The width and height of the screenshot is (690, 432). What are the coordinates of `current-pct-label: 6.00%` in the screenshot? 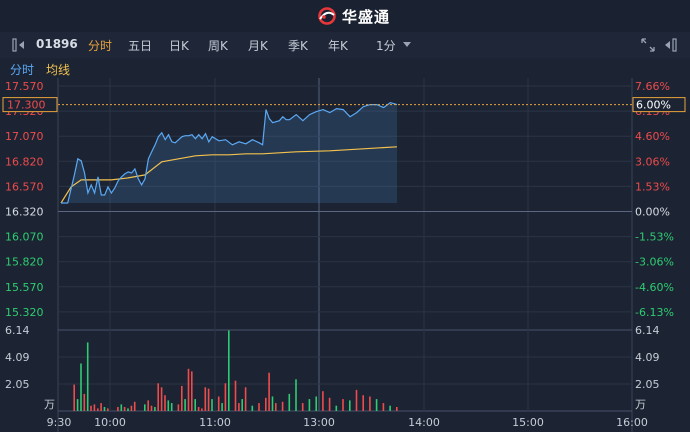 It's located at (653, 105).